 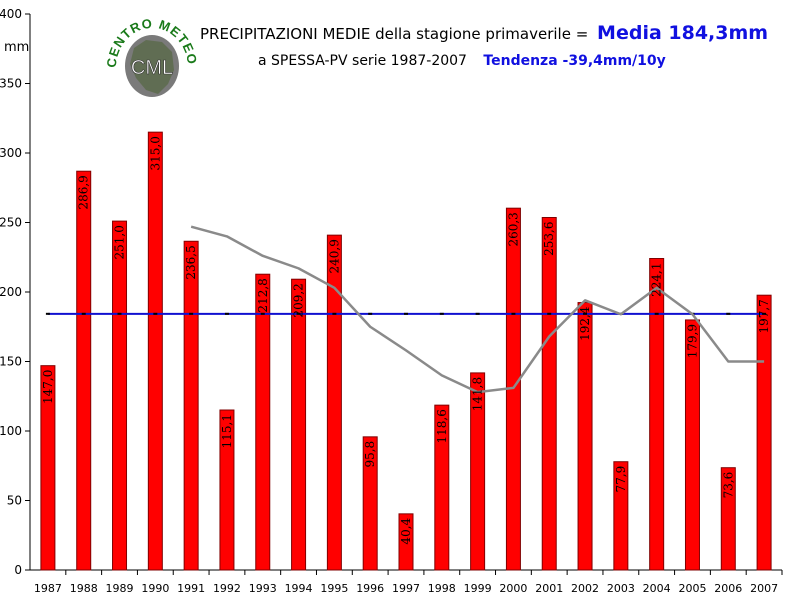 I want to click on subtitle-text: a SPESSA-PV serie 1987-2007, so click(x=362, y=61).